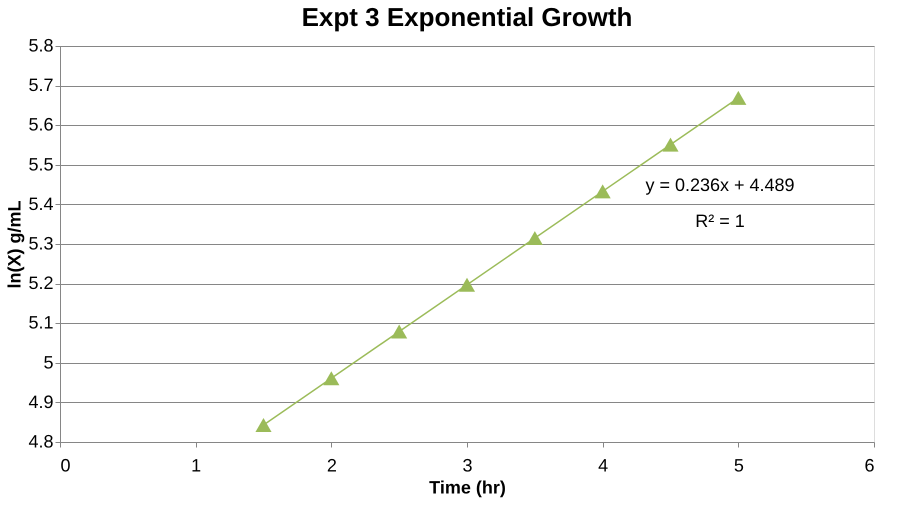 The image size is (901, 508). I want to click on y-tick-label: 5.5, so click(41, 164).